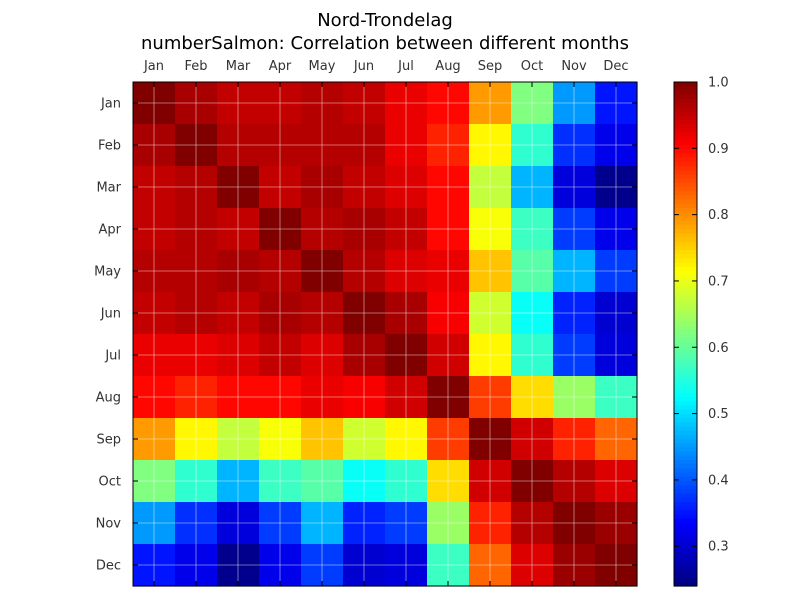 The width and height of the screenshot is (800, 600). What do you see at coordinates (108, 566) in the screenshot?
I see `y-tick-label: Dec` at bounding box center [108, 566].